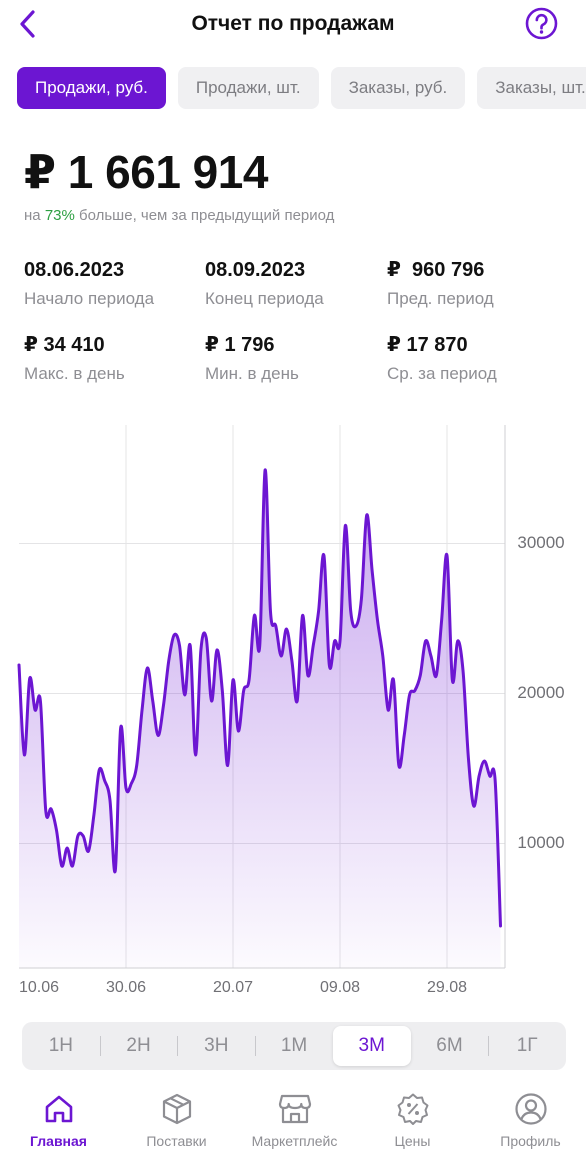 The image size is (586, 1152). I want to click on stat-value: 08.09.2023, so click(255, 270).